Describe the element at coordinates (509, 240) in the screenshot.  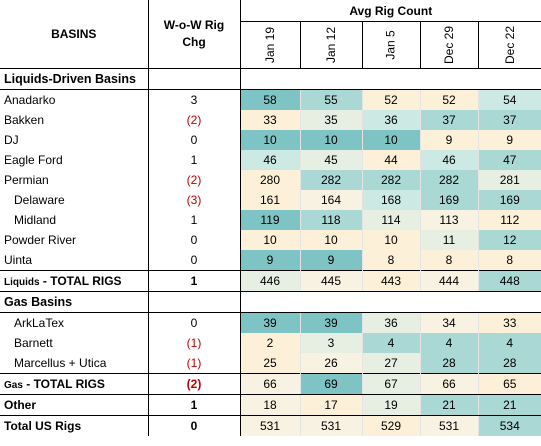
I see `rig-count-cell: 12` at that location.